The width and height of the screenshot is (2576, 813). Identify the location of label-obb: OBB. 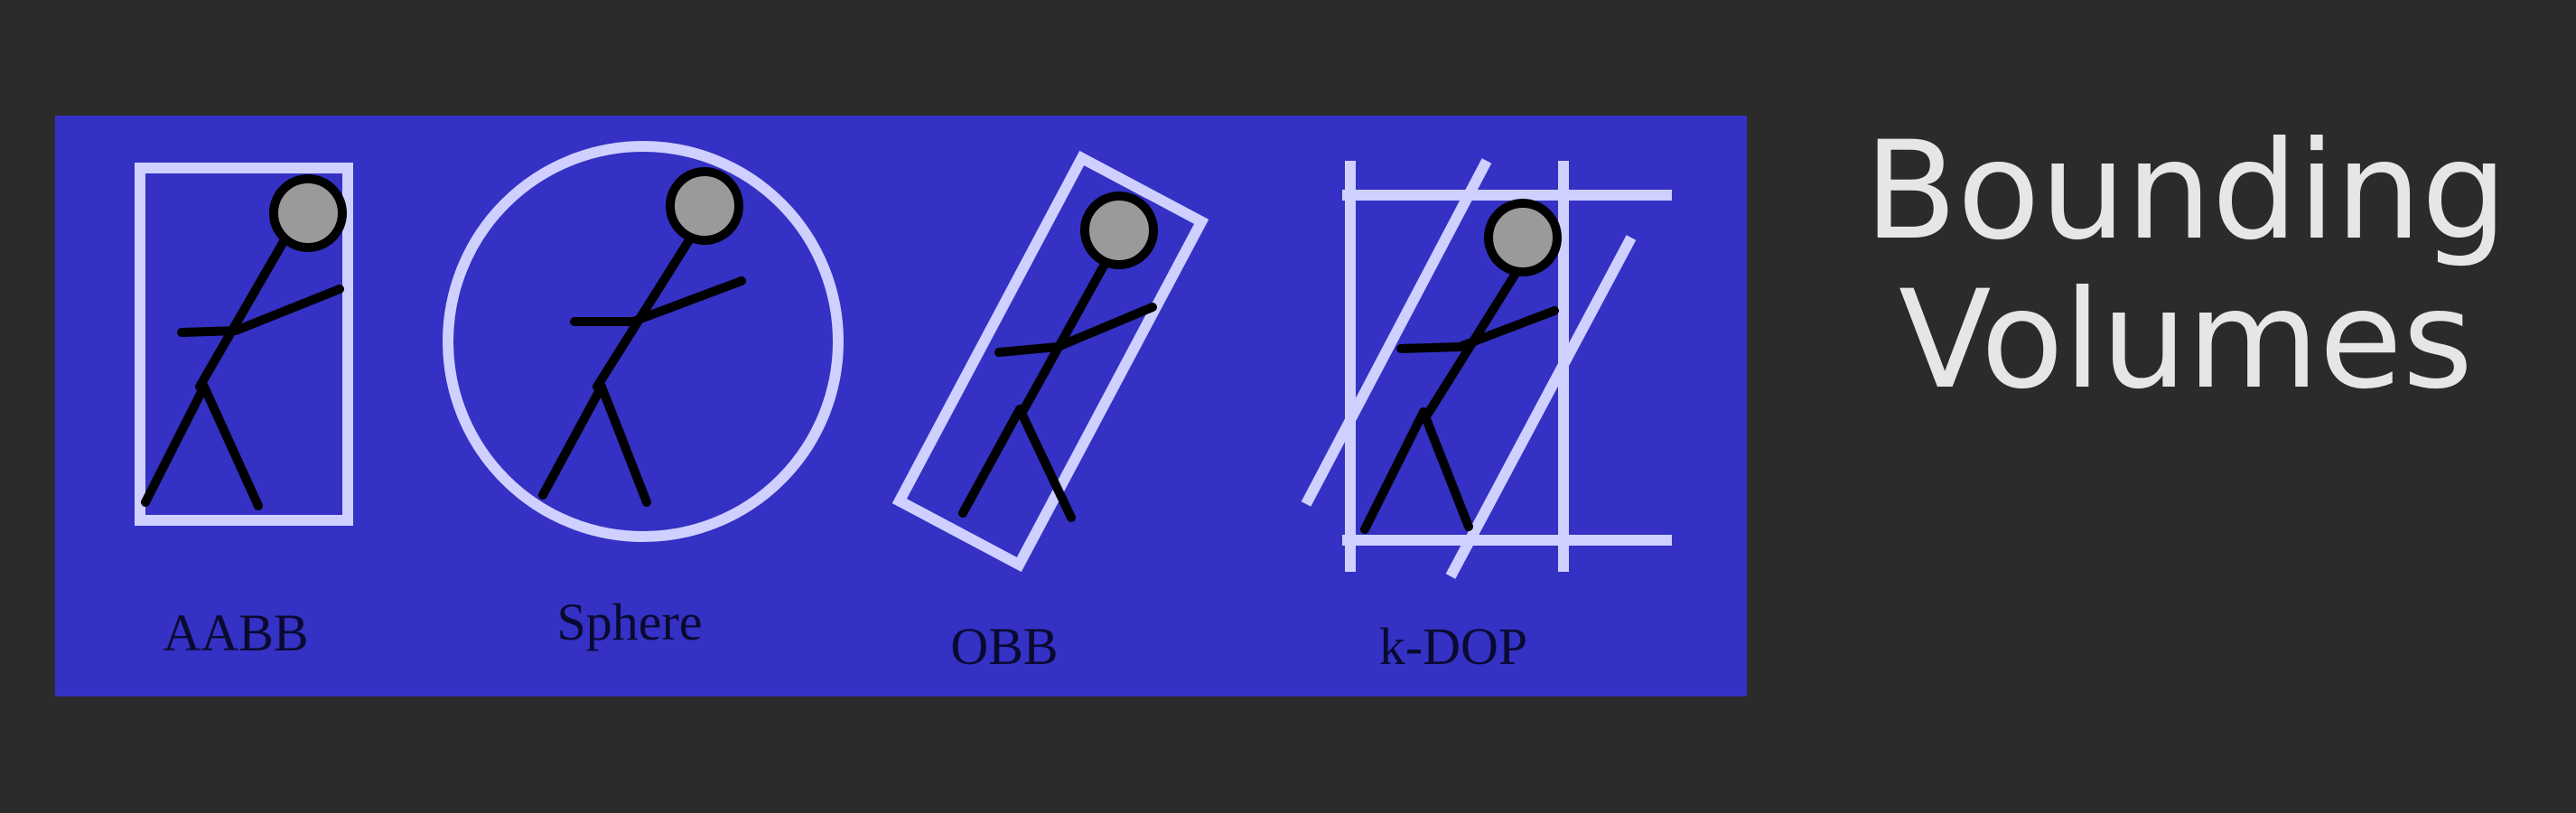
(1004, 646).